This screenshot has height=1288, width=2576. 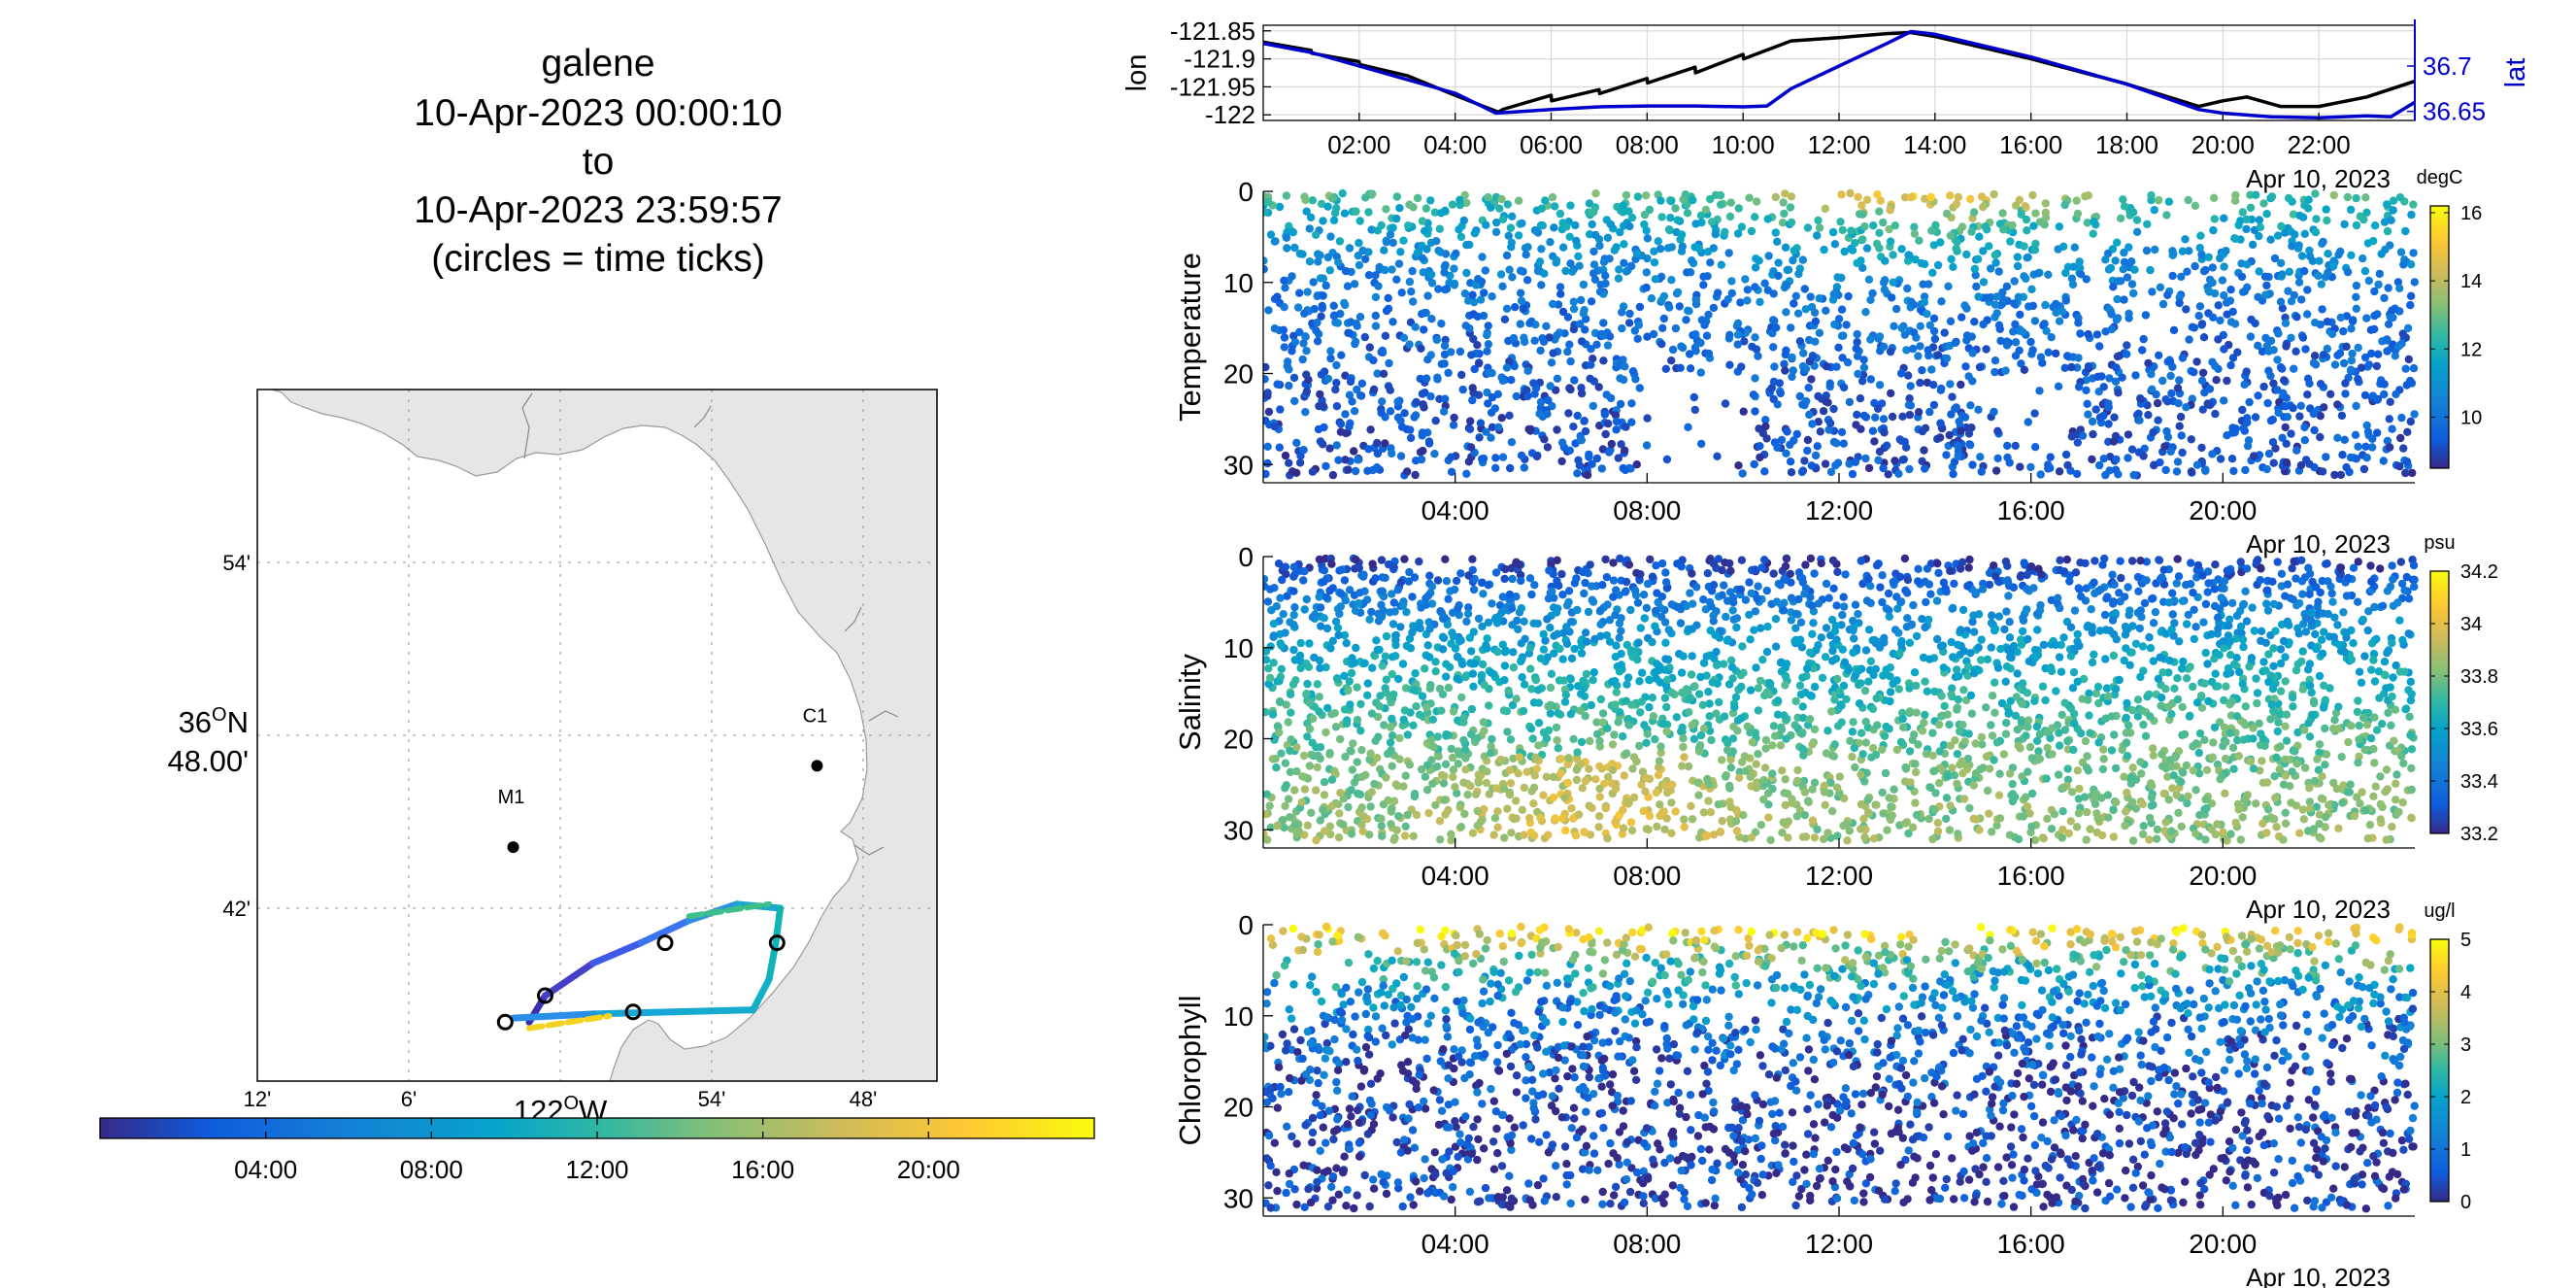 I want to click on colorbar-tick-label: 16, so click(x=2471, y=213).